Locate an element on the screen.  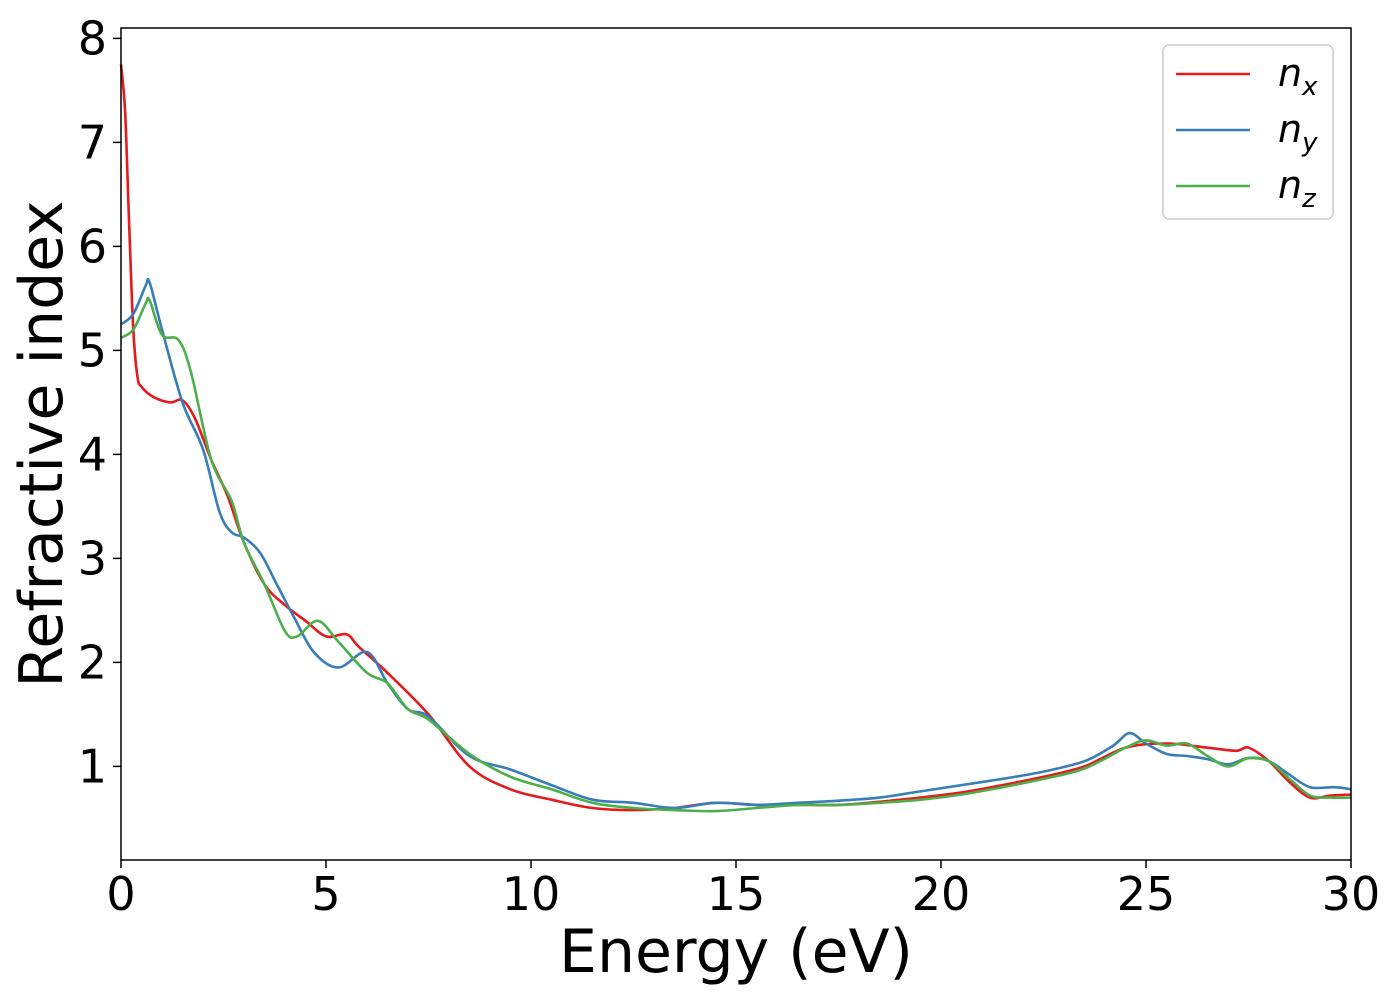
x-tick-label: 20 is located at coordinates (941, 894).